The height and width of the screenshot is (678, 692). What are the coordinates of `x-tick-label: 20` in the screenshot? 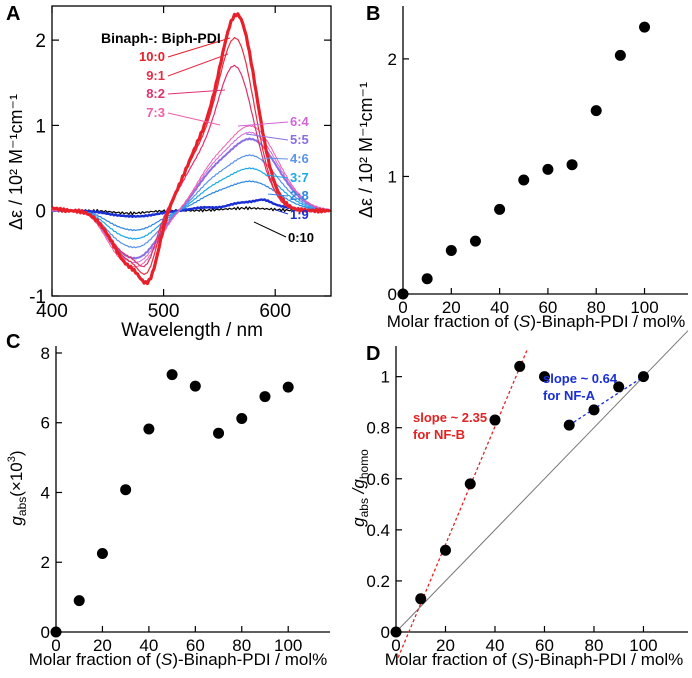 It's located at (445, 645).